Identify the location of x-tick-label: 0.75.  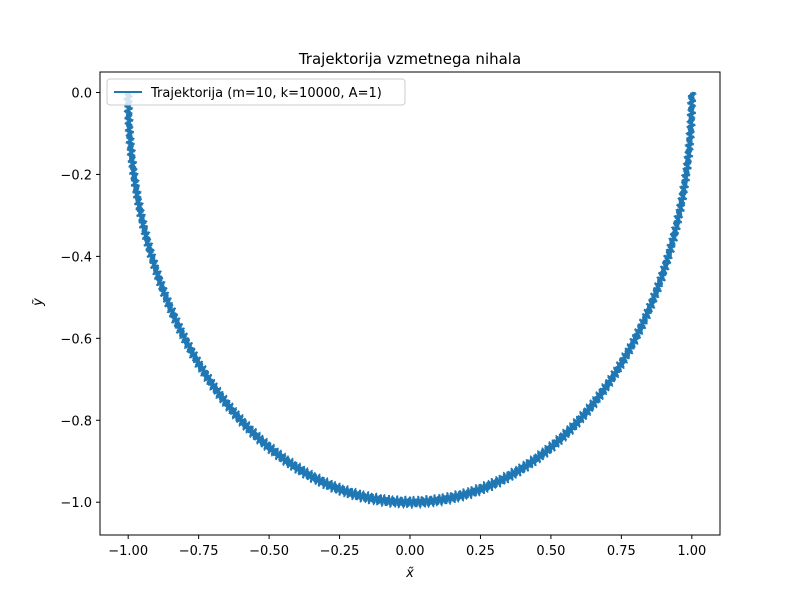
(621, 551).